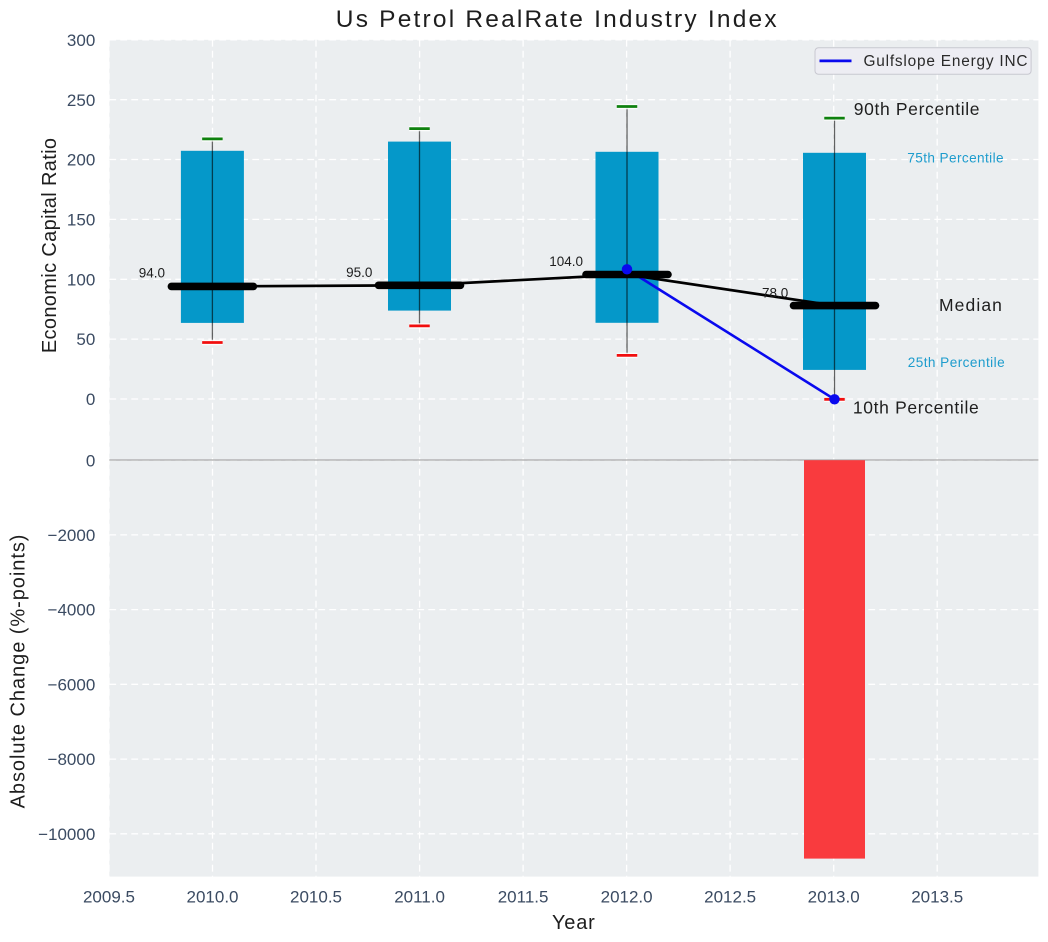 The width and height of the screenshot is (1048, 942). I want to click on svg-text: 75th Percentile, so click(955, 158).